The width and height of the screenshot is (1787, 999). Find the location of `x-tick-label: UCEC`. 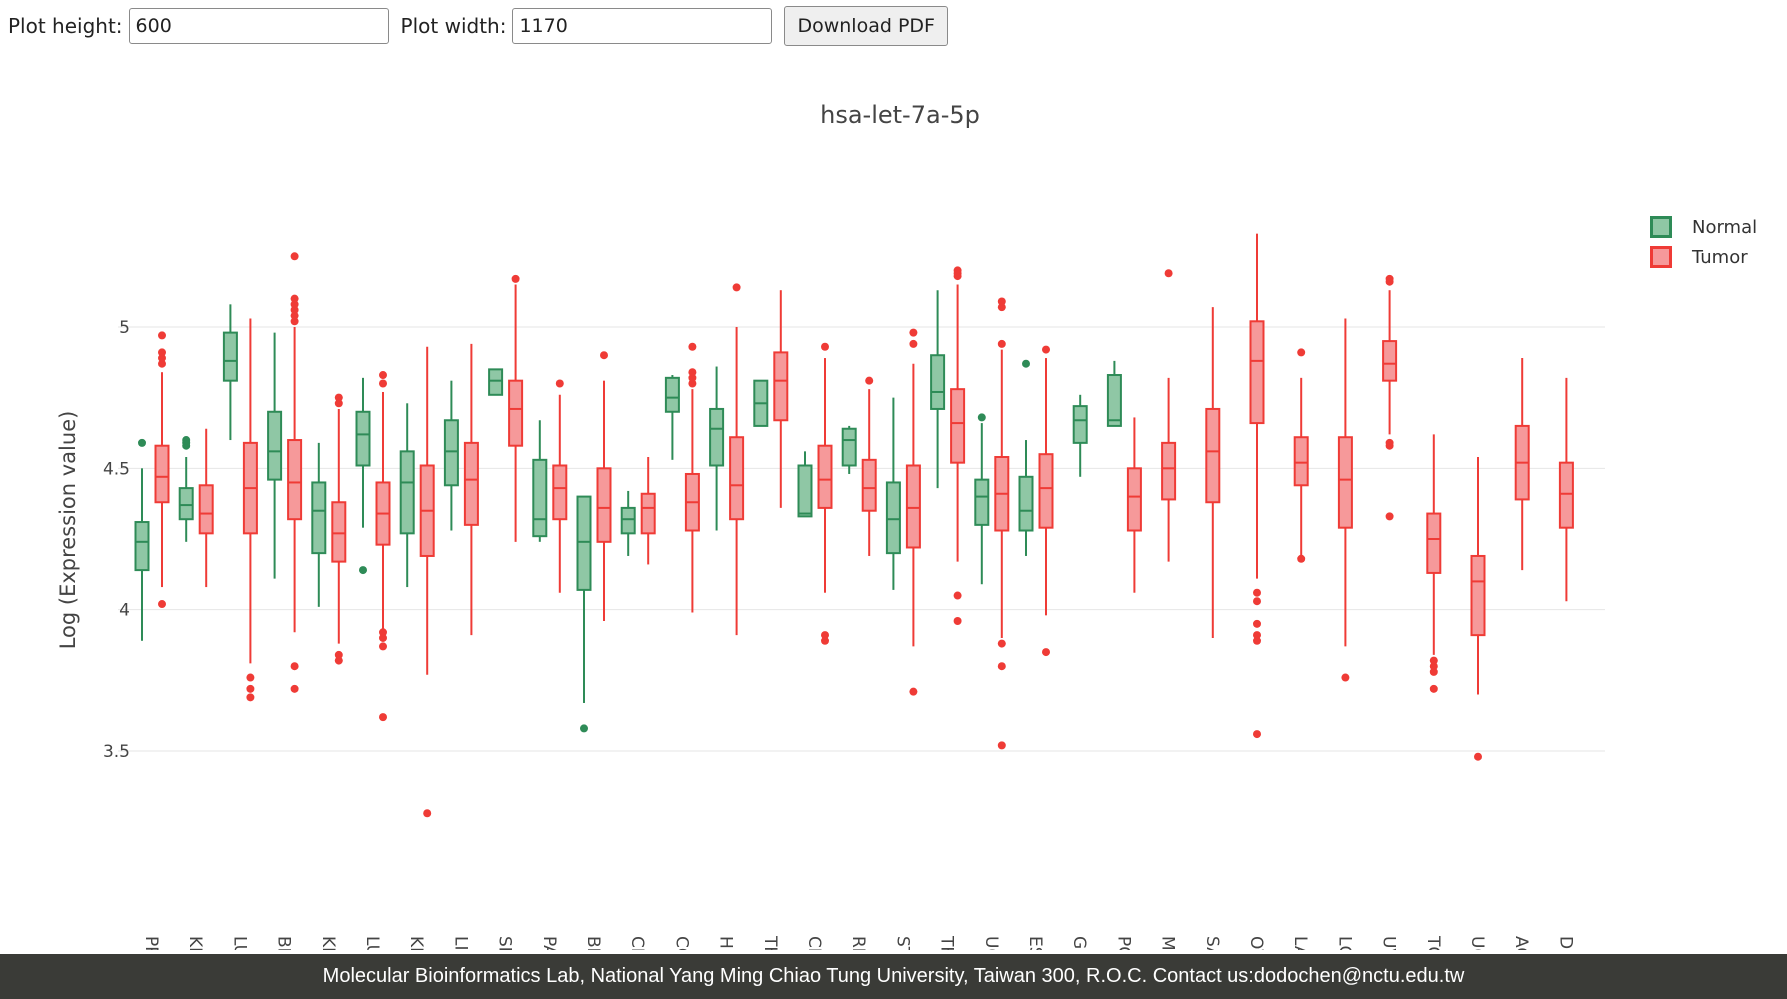

x-tick-label: UCEC is located at coordinates (991, 943).